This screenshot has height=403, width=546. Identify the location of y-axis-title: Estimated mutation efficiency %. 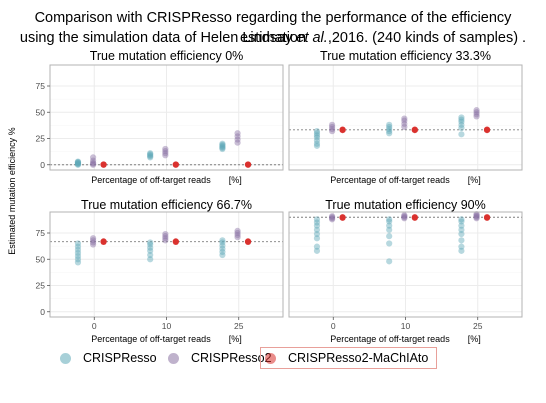
(12, 190).